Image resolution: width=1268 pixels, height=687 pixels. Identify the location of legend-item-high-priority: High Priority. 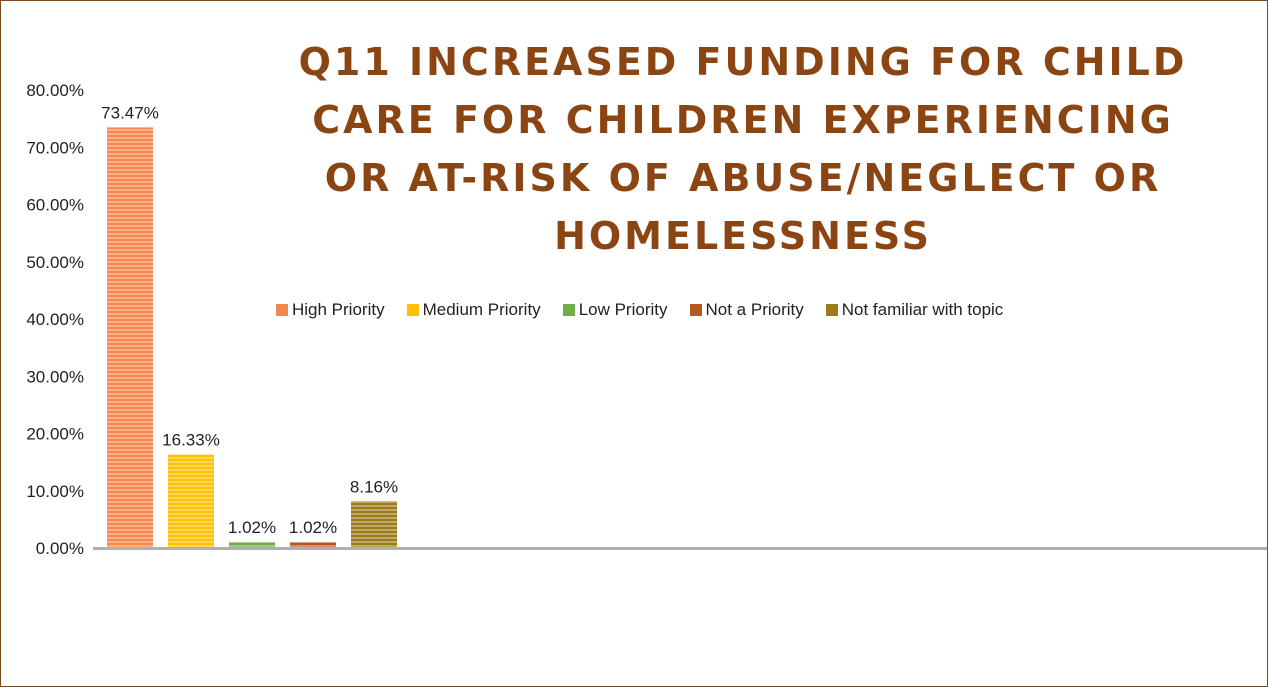
(330, 310).